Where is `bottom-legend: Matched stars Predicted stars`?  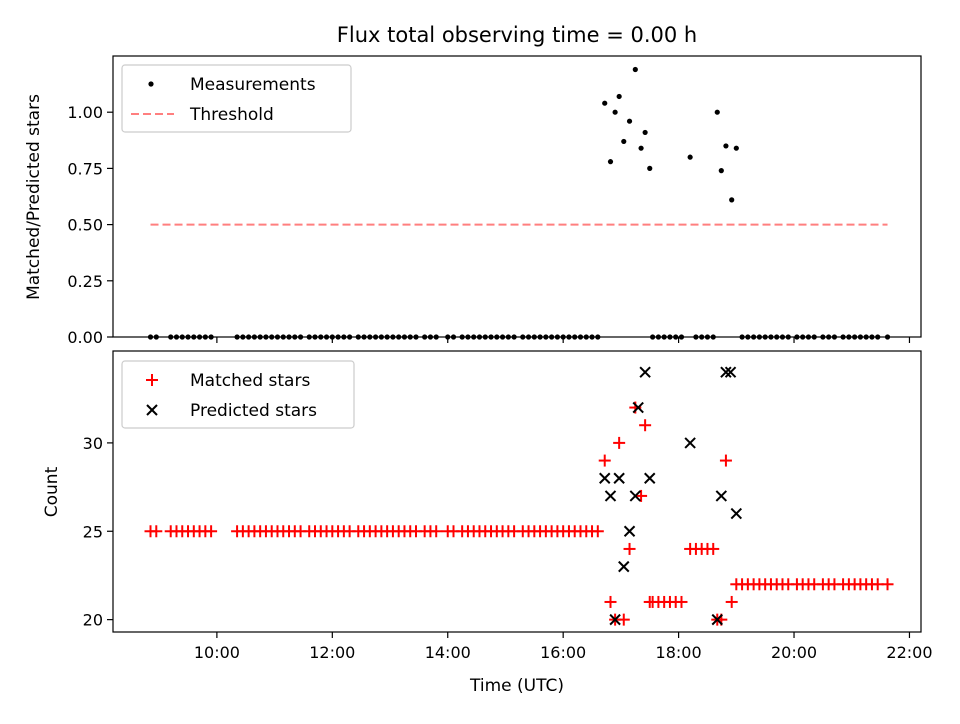 bottom-legend: Matched stars Predicted stars is located at coordinates (238, 394).